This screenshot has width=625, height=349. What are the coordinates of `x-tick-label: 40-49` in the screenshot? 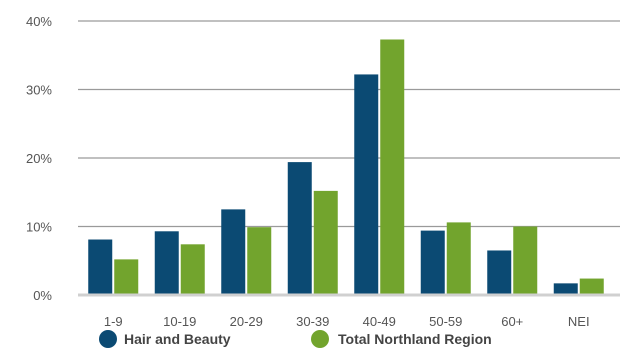 It's located at (379, 321).